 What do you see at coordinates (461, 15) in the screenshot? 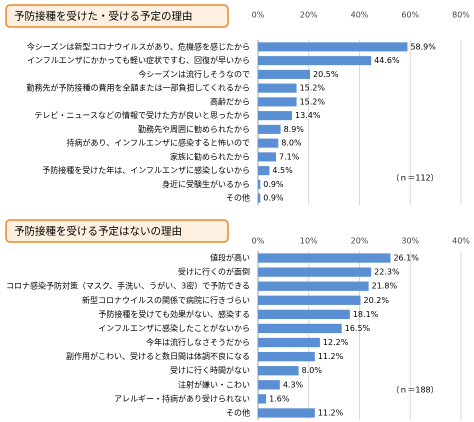
I see `x-tick-label: 80%` at bounding box center [461, 15].